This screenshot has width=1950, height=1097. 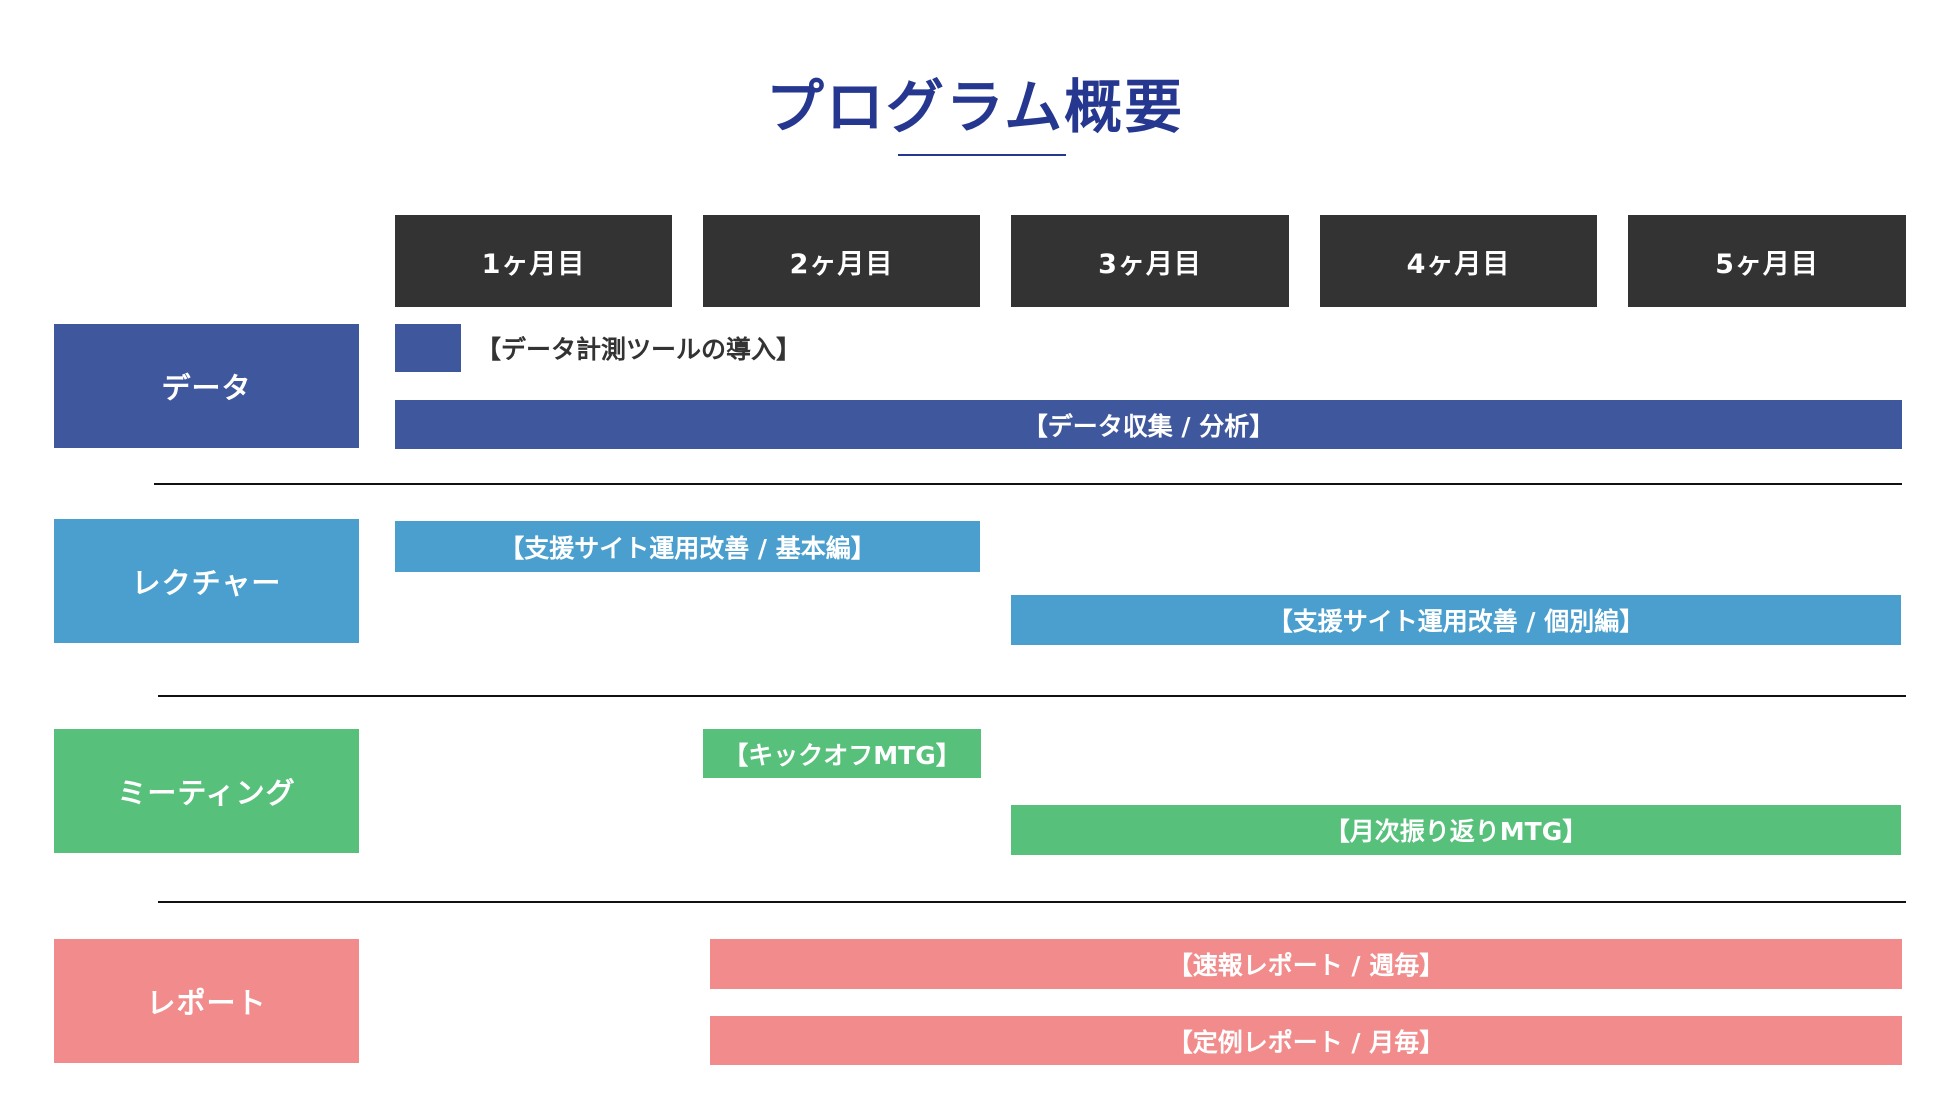 I want to click on category-data: データ, so click(x=206, y=386).